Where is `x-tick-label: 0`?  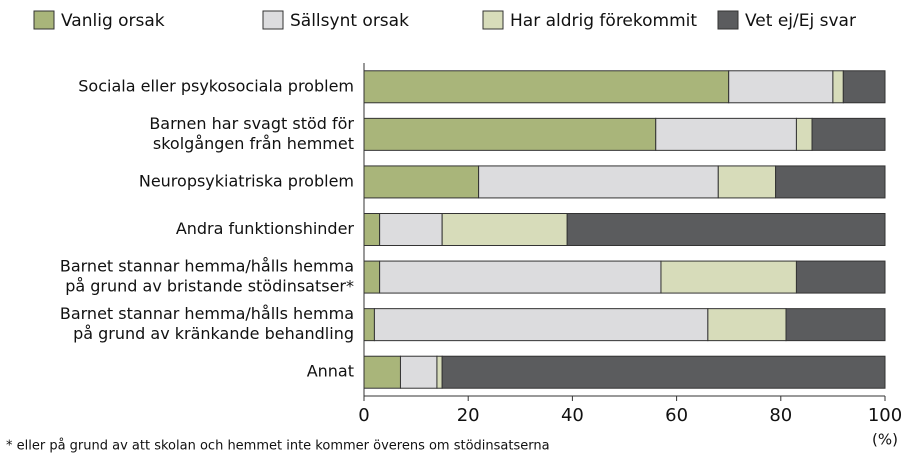
x-tick-label: 0 is located at coordinates (363, 415).